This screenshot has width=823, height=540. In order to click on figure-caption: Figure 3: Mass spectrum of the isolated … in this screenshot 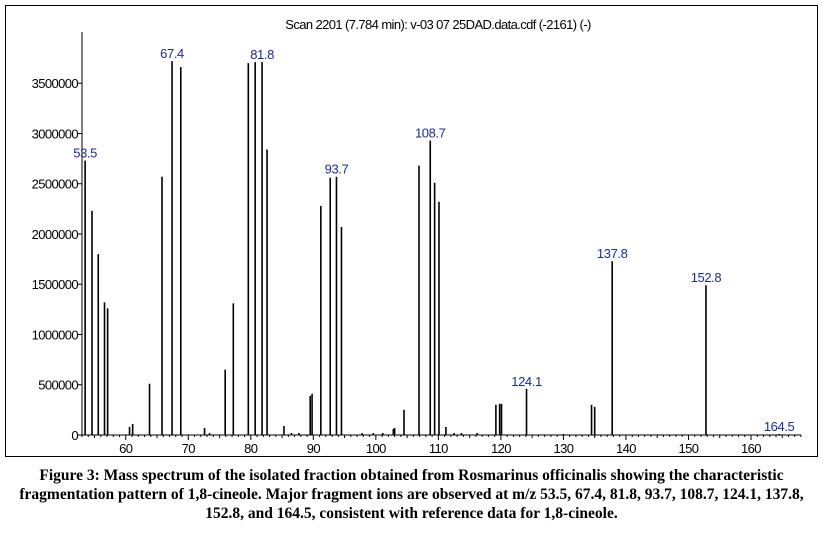, I will do `click(411, 494)`.